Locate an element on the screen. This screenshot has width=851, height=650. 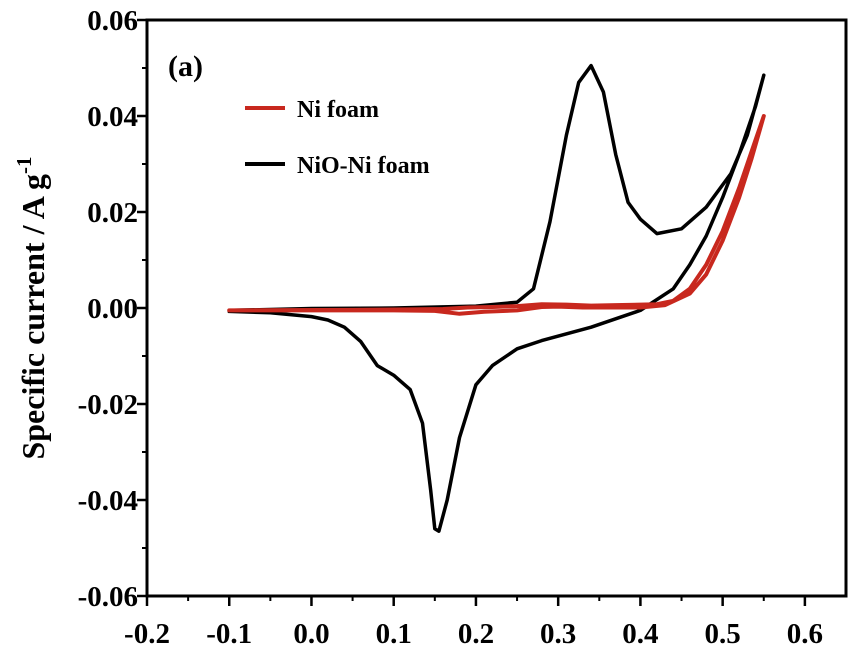
x-tick-label: 0.6 is located at coordinates (805, 634).